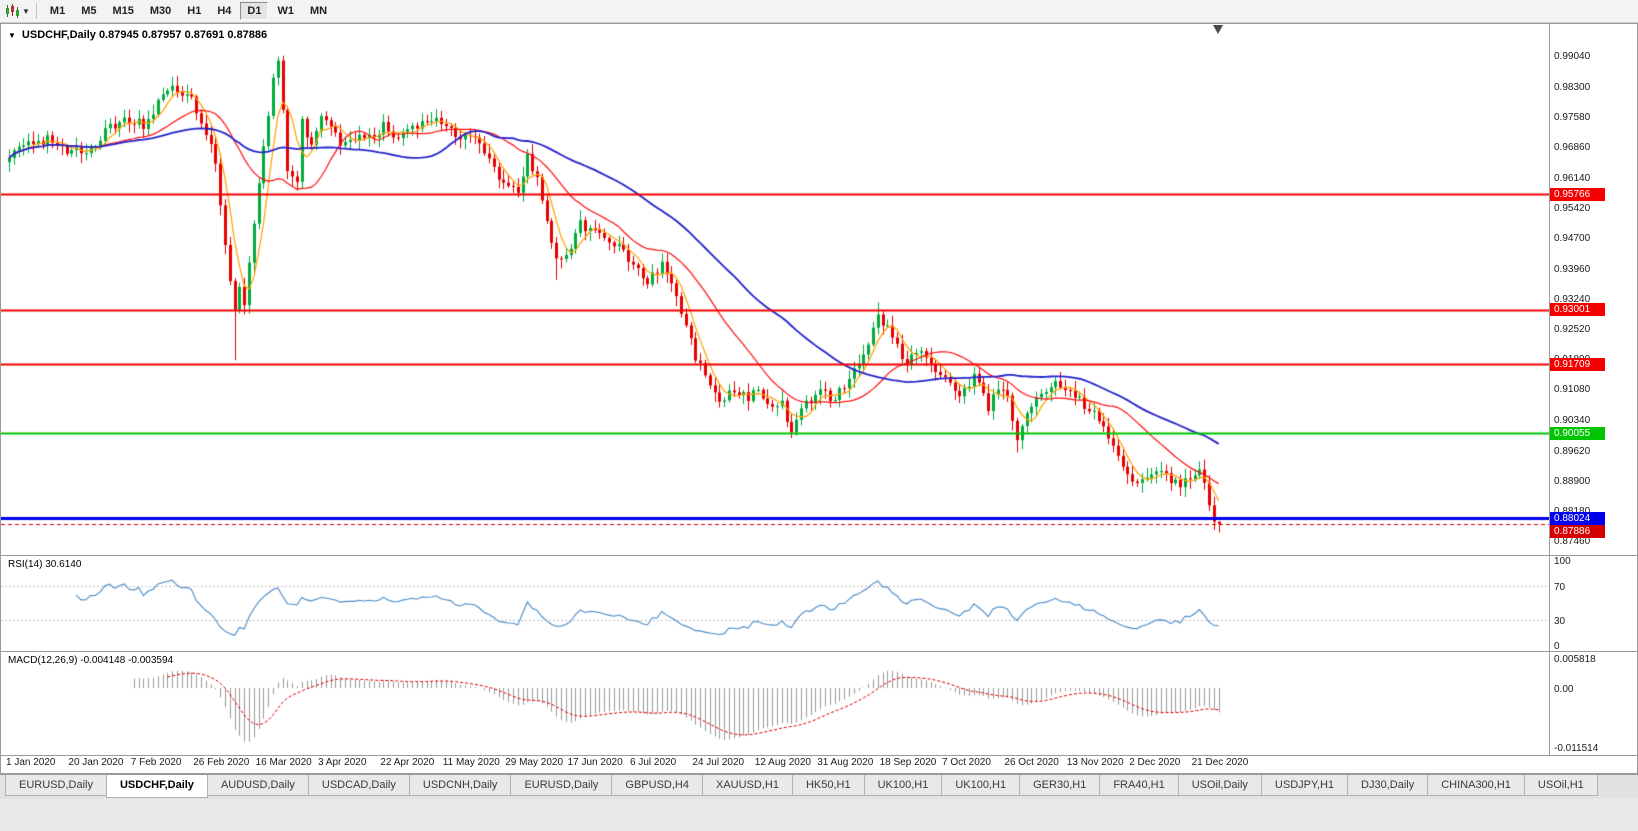 This screenshot has width=1638, height=831. I want to click on timeframe-h1: H1, so click(194, 11).